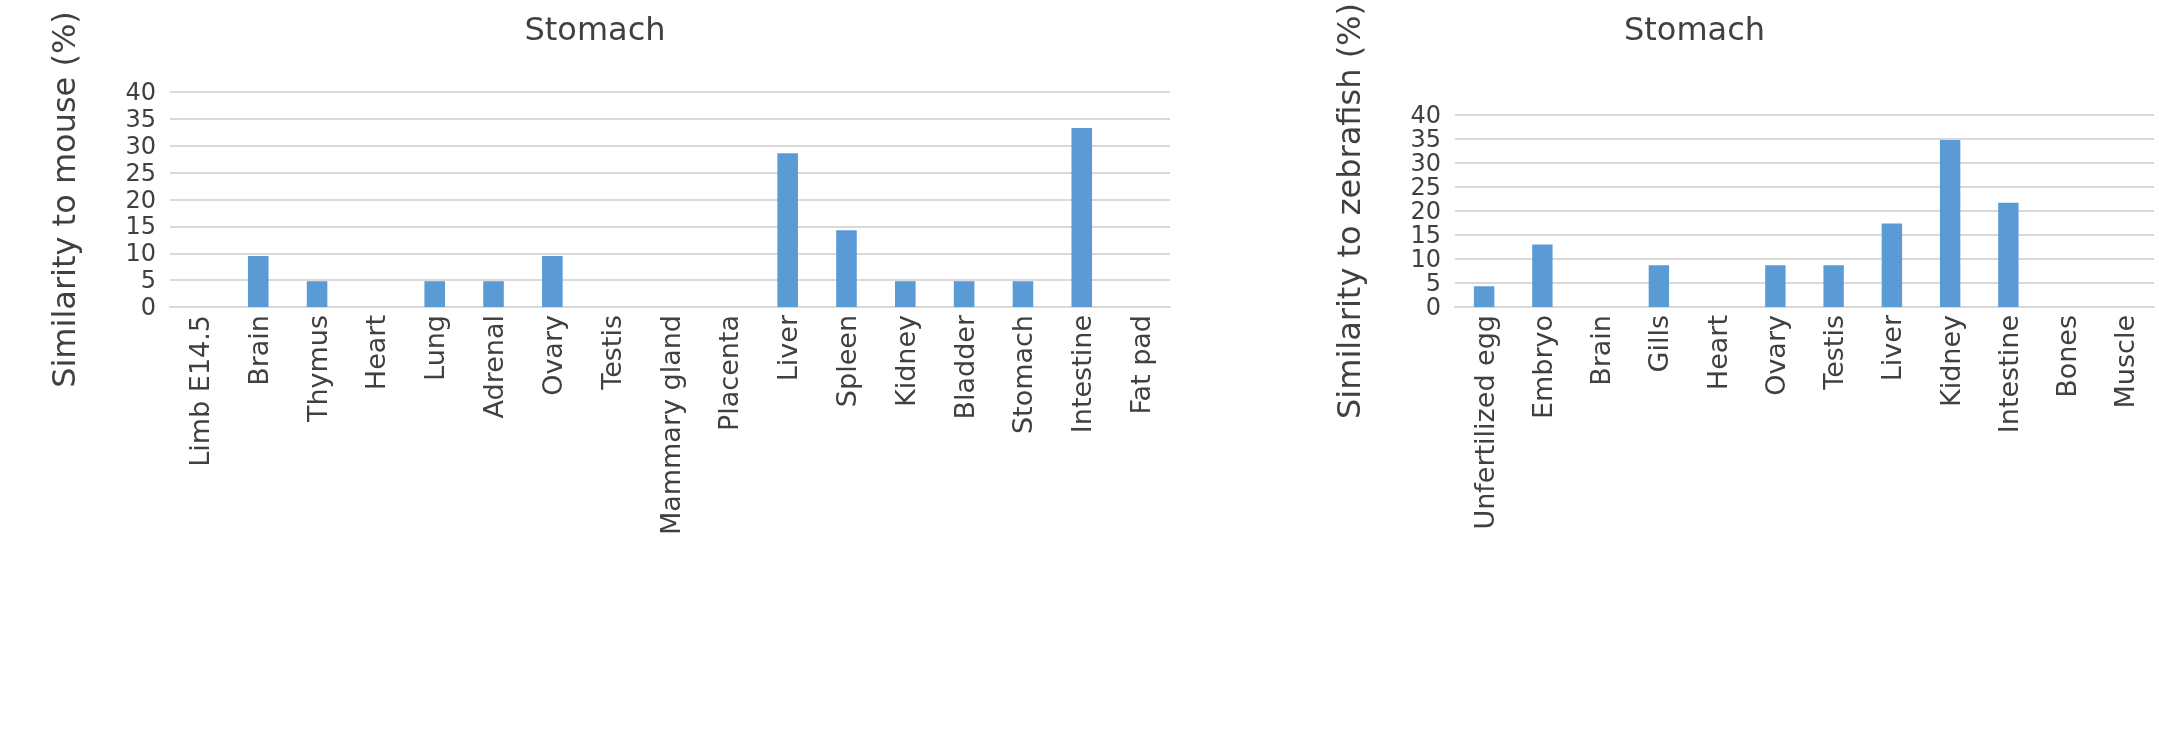 The width and height of the screenshot is (2159, 750). What do you see at coordinates (670, 425) in the screenshot?
I see `x-tick-label: Mammary gland` at bounding box center [670, 425].